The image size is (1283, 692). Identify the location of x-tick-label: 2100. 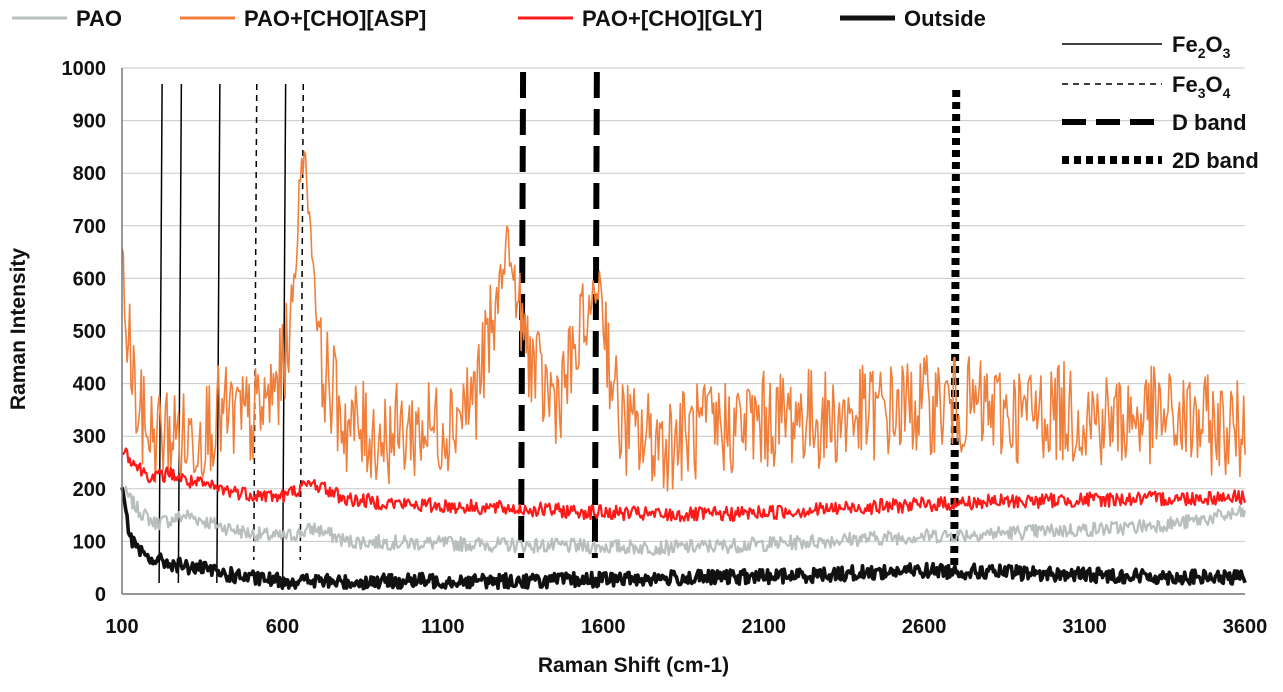
(763, 627).